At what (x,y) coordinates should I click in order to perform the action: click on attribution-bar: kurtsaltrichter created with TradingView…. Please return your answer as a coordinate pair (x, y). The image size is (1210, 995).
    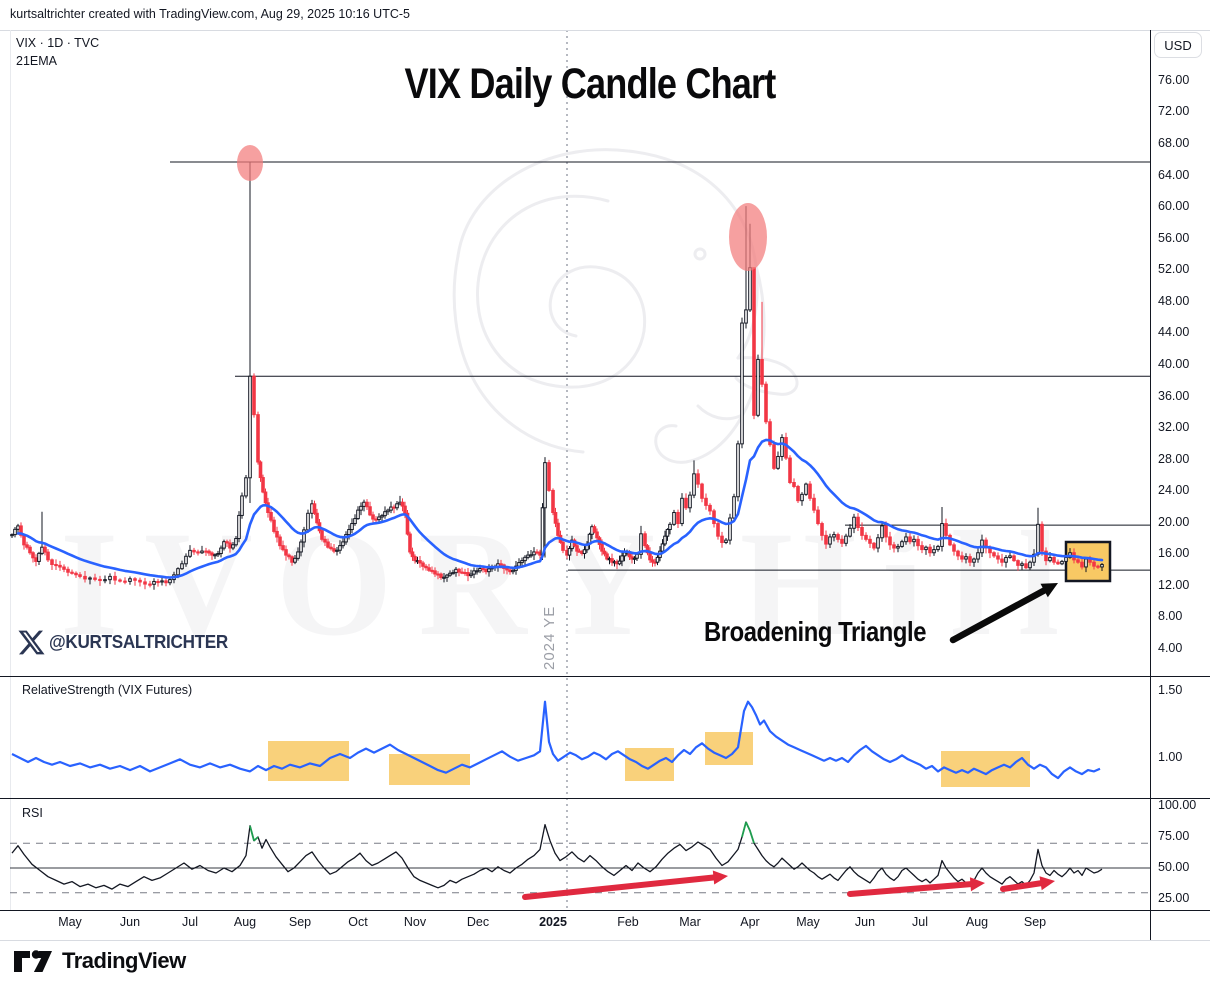
    Looking at the image, I should click on (210, 14).